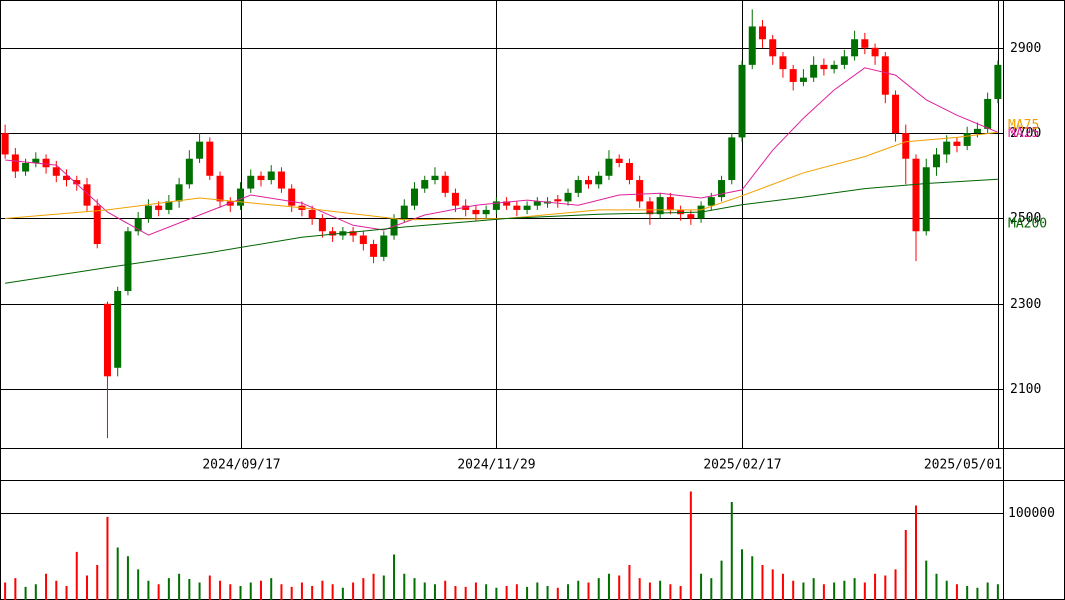 This screenshot has width=1065, height=600. I want to click on y-tick-label: 2700, so click(1025, 133).